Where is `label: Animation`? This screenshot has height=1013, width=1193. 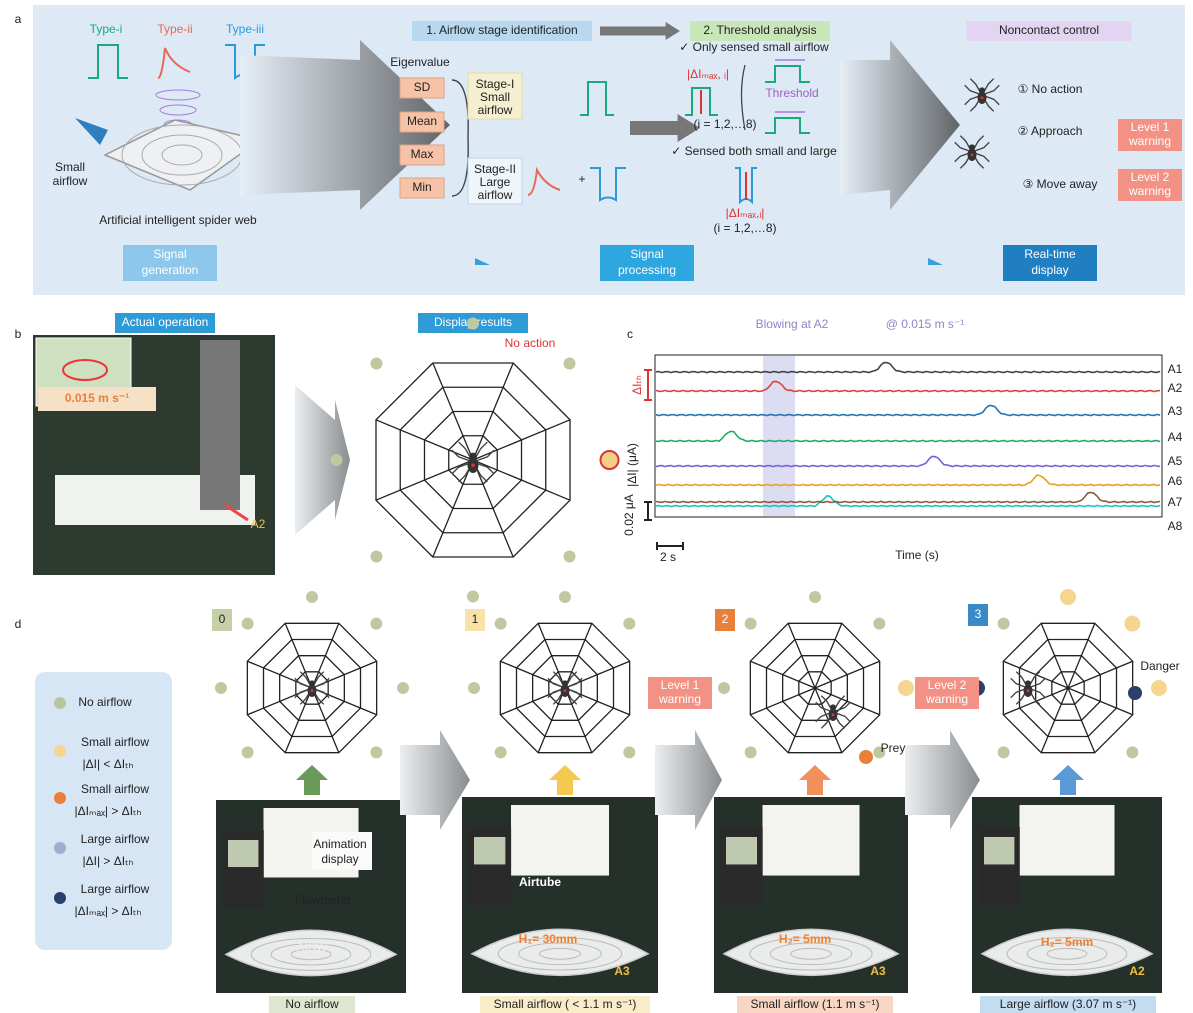
label: Animation is located at coordinates (339, 844).